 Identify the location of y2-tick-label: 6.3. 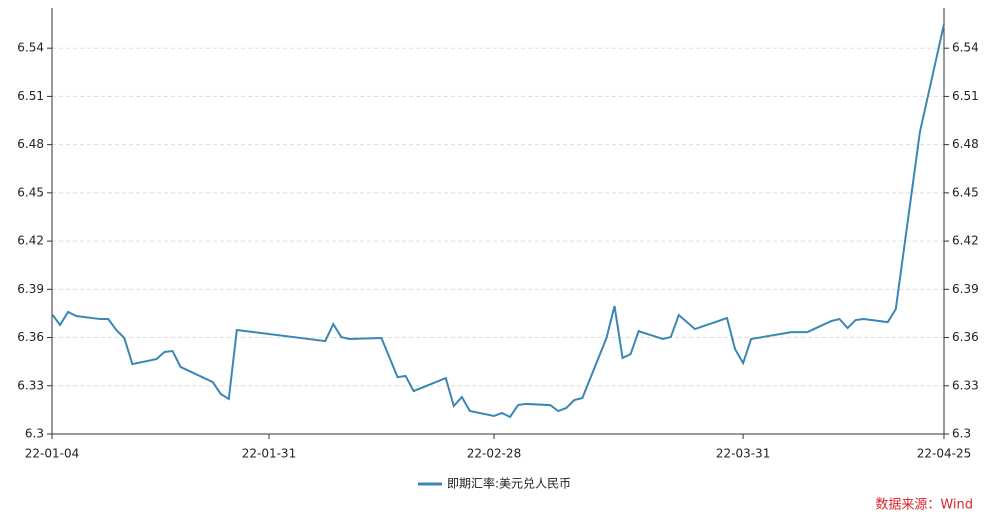
(961, 434).